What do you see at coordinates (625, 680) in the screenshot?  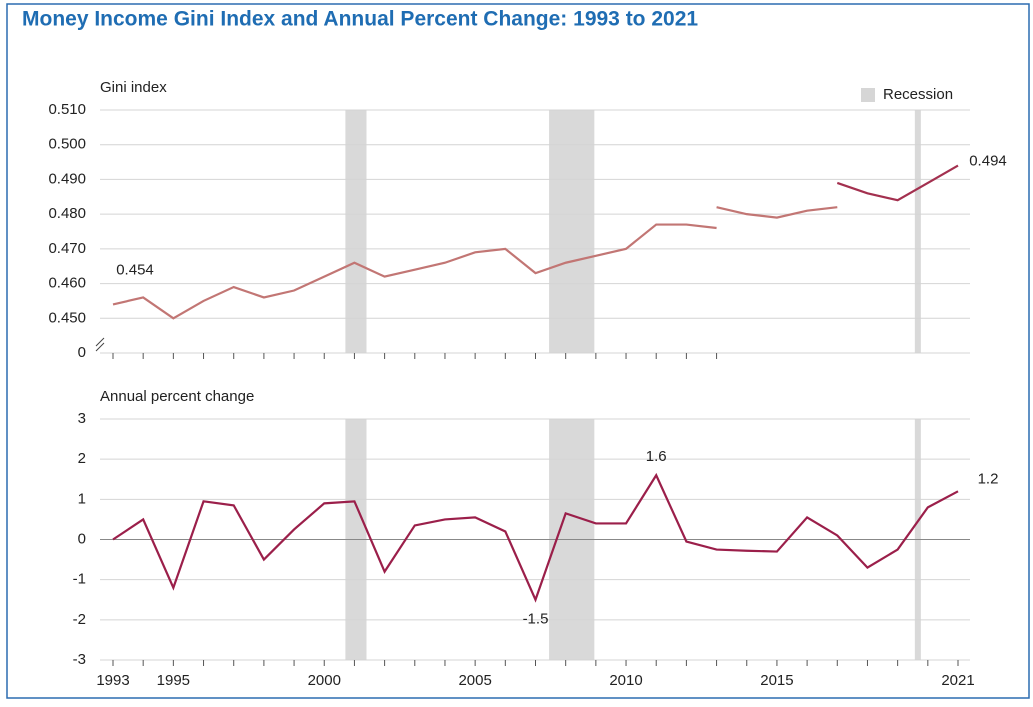 I see `x-tick-label: 2010` at bounding box center [625, 680].